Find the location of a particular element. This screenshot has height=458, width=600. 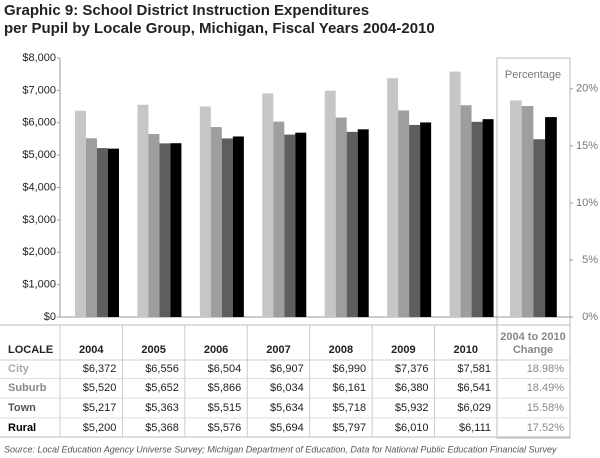

table-cell: $5,576 is located at coordinates (225, 428).